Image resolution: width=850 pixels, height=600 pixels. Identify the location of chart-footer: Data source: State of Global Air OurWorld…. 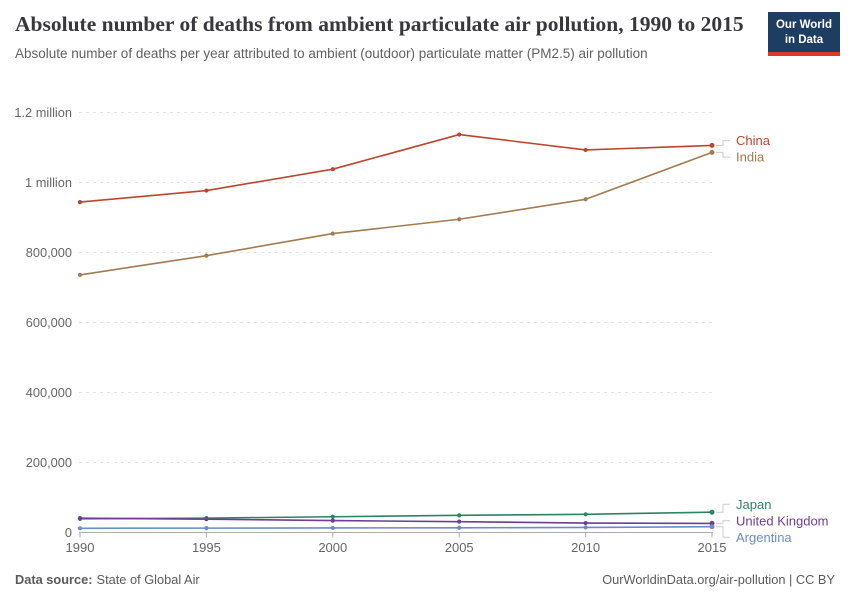
(425, 579).